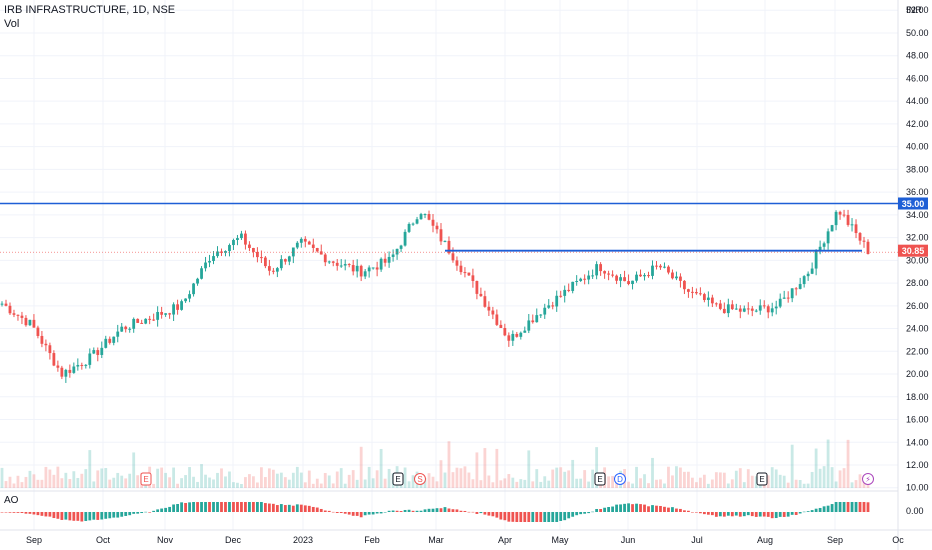 This screenshot has height=550, width=932. I want to click on awesome-oscillator, so click(435, 512).